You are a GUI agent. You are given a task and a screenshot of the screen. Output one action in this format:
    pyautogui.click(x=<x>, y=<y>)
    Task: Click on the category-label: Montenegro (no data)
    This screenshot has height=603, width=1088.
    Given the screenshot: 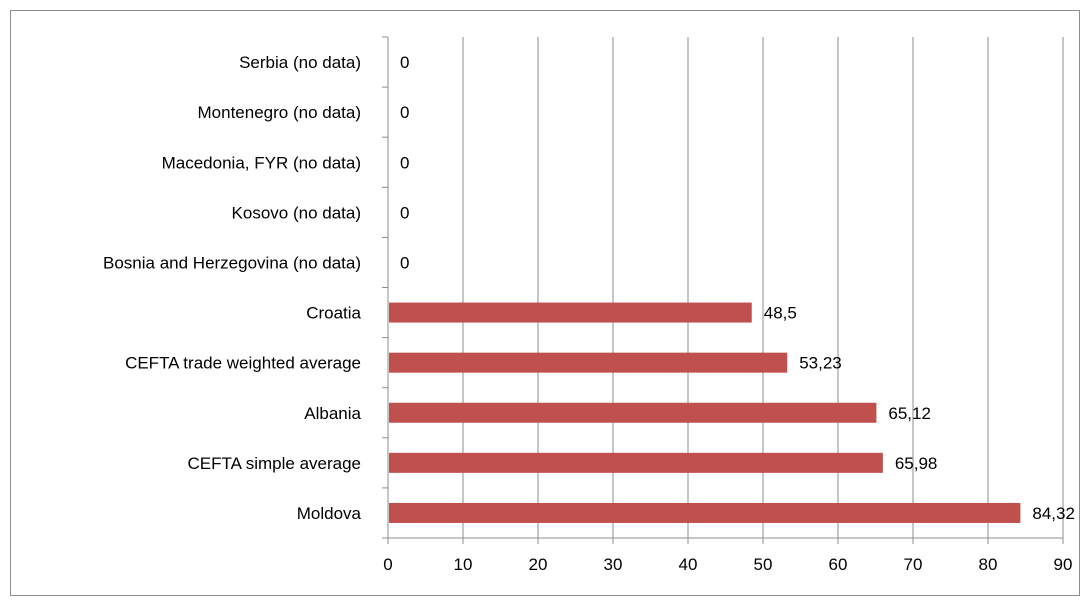 What is the action you would take?
    pyautogui.click(x=280, y=112)
    